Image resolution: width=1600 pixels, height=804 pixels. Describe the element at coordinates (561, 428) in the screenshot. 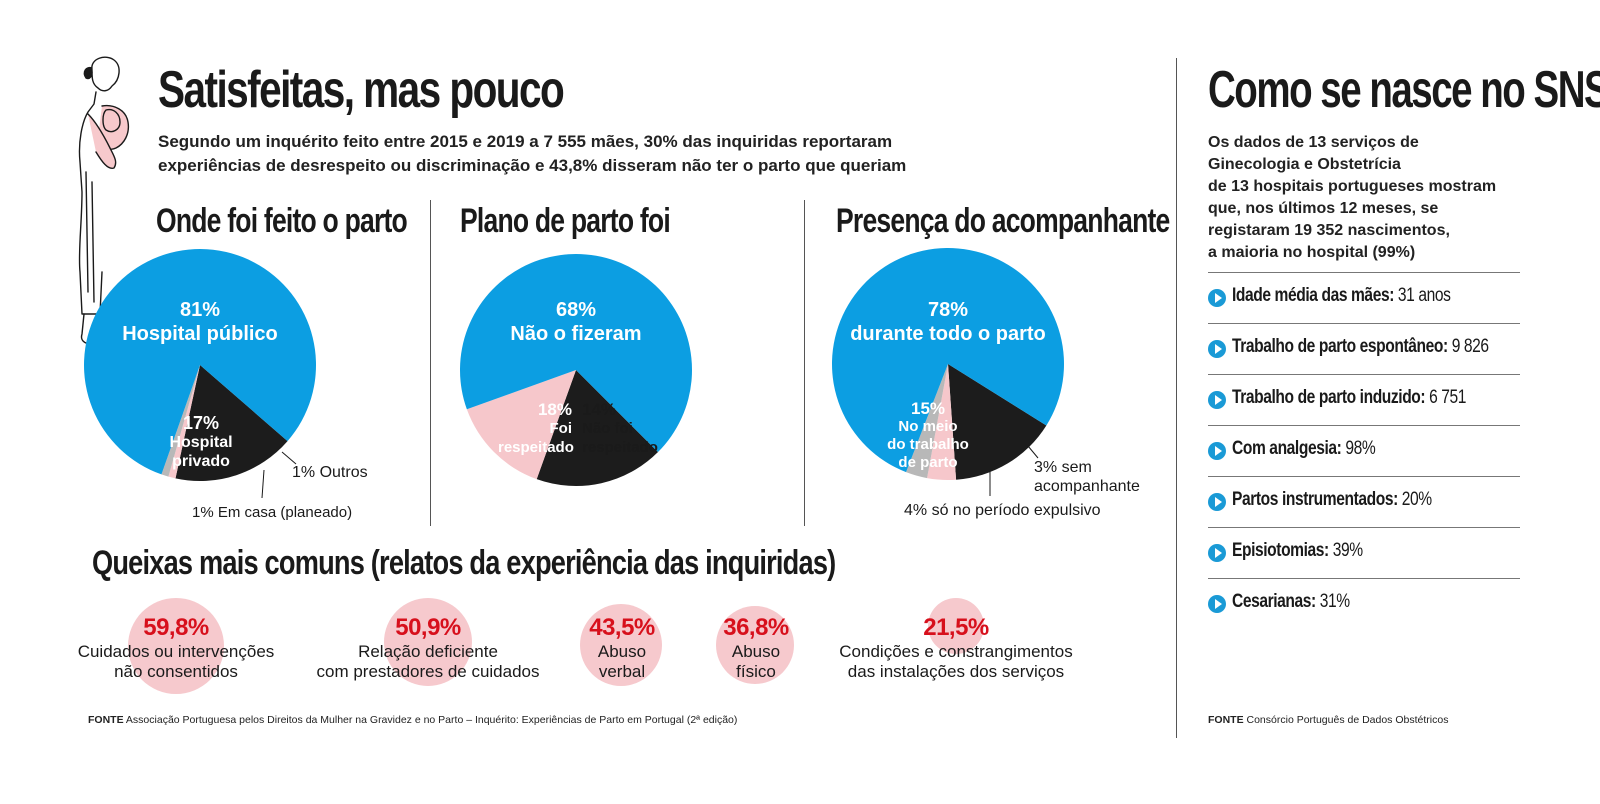

I see `pie2-black-text-1: Foi` at that location.